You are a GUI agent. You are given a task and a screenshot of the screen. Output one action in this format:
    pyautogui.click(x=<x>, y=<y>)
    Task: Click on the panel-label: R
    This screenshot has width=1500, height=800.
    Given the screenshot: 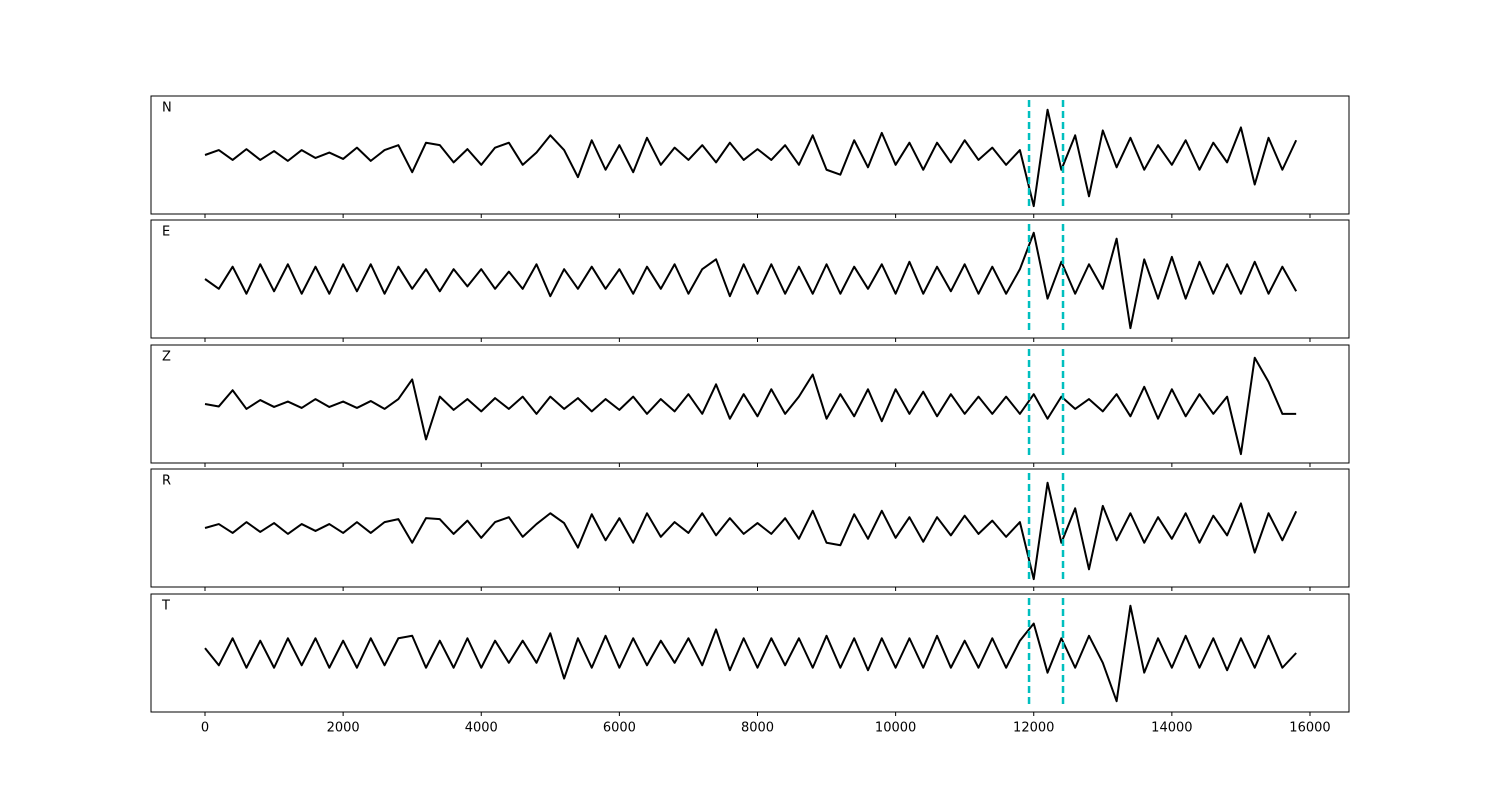 What is the action you would take?
    pyautogui.click(x=166, y=481)
    